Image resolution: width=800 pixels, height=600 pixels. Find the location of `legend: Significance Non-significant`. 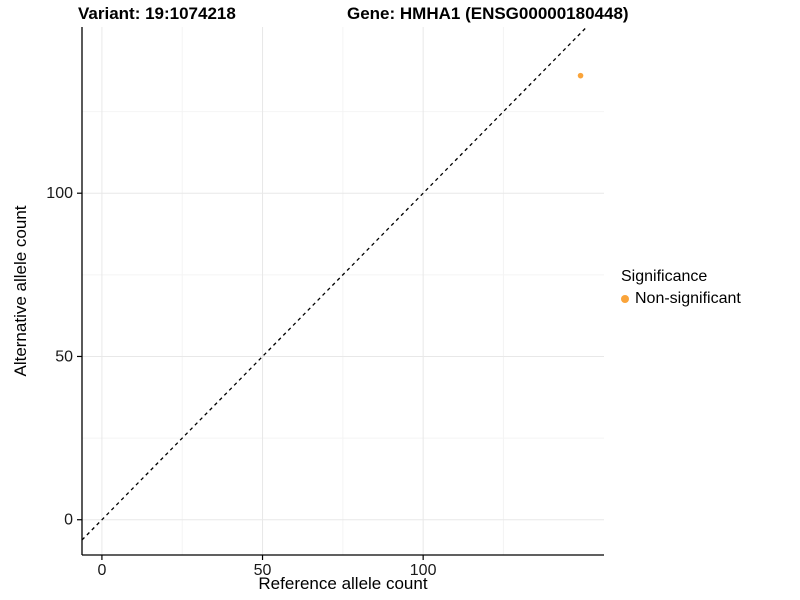

legend: Significance Non-significant is located at coordinates (681, 288).